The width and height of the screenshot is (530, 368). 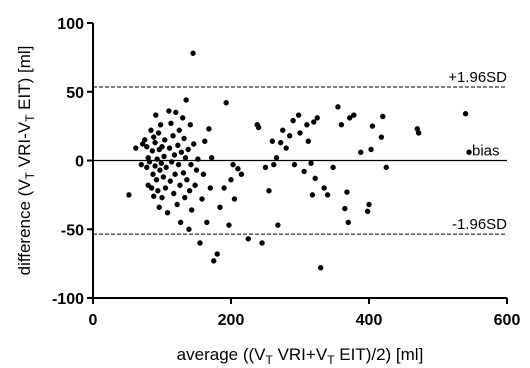 I want to click on reference-line-label: -1.96SD, so click(x=479, y=224).